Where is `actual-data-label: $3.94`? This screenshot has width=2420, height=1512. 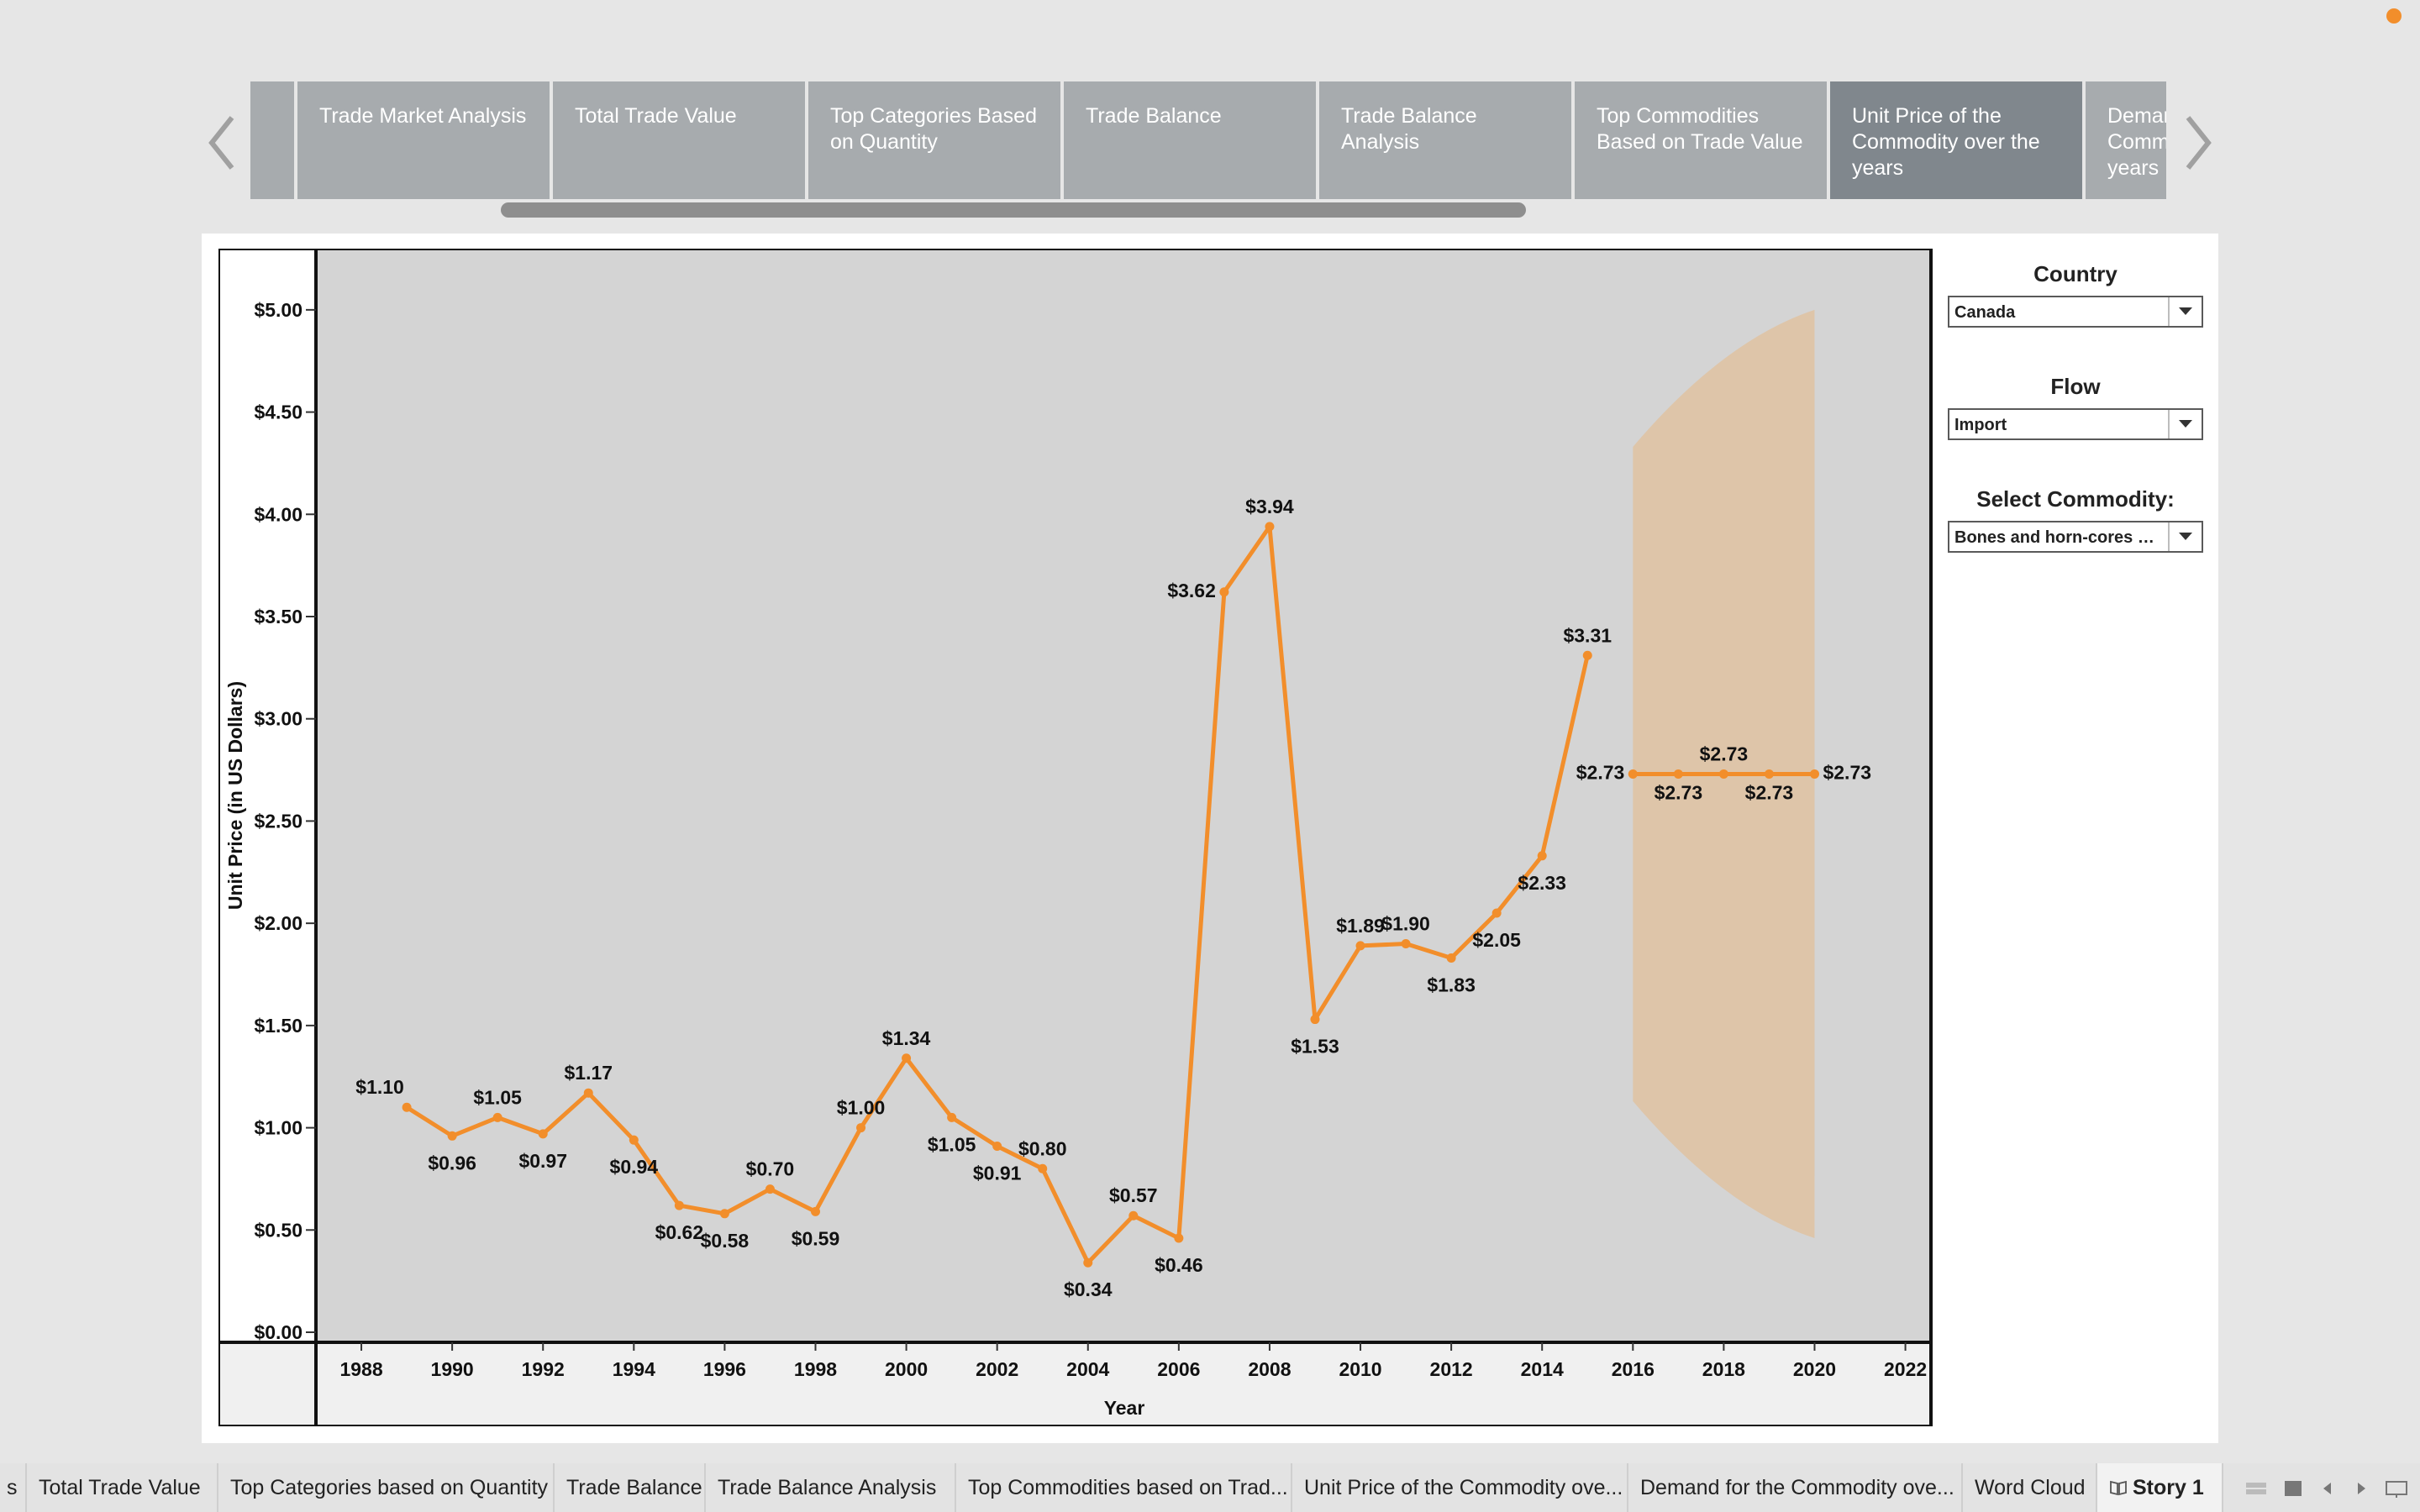 actual-data-label: $3.94 is located at coordinates (1269, 506).